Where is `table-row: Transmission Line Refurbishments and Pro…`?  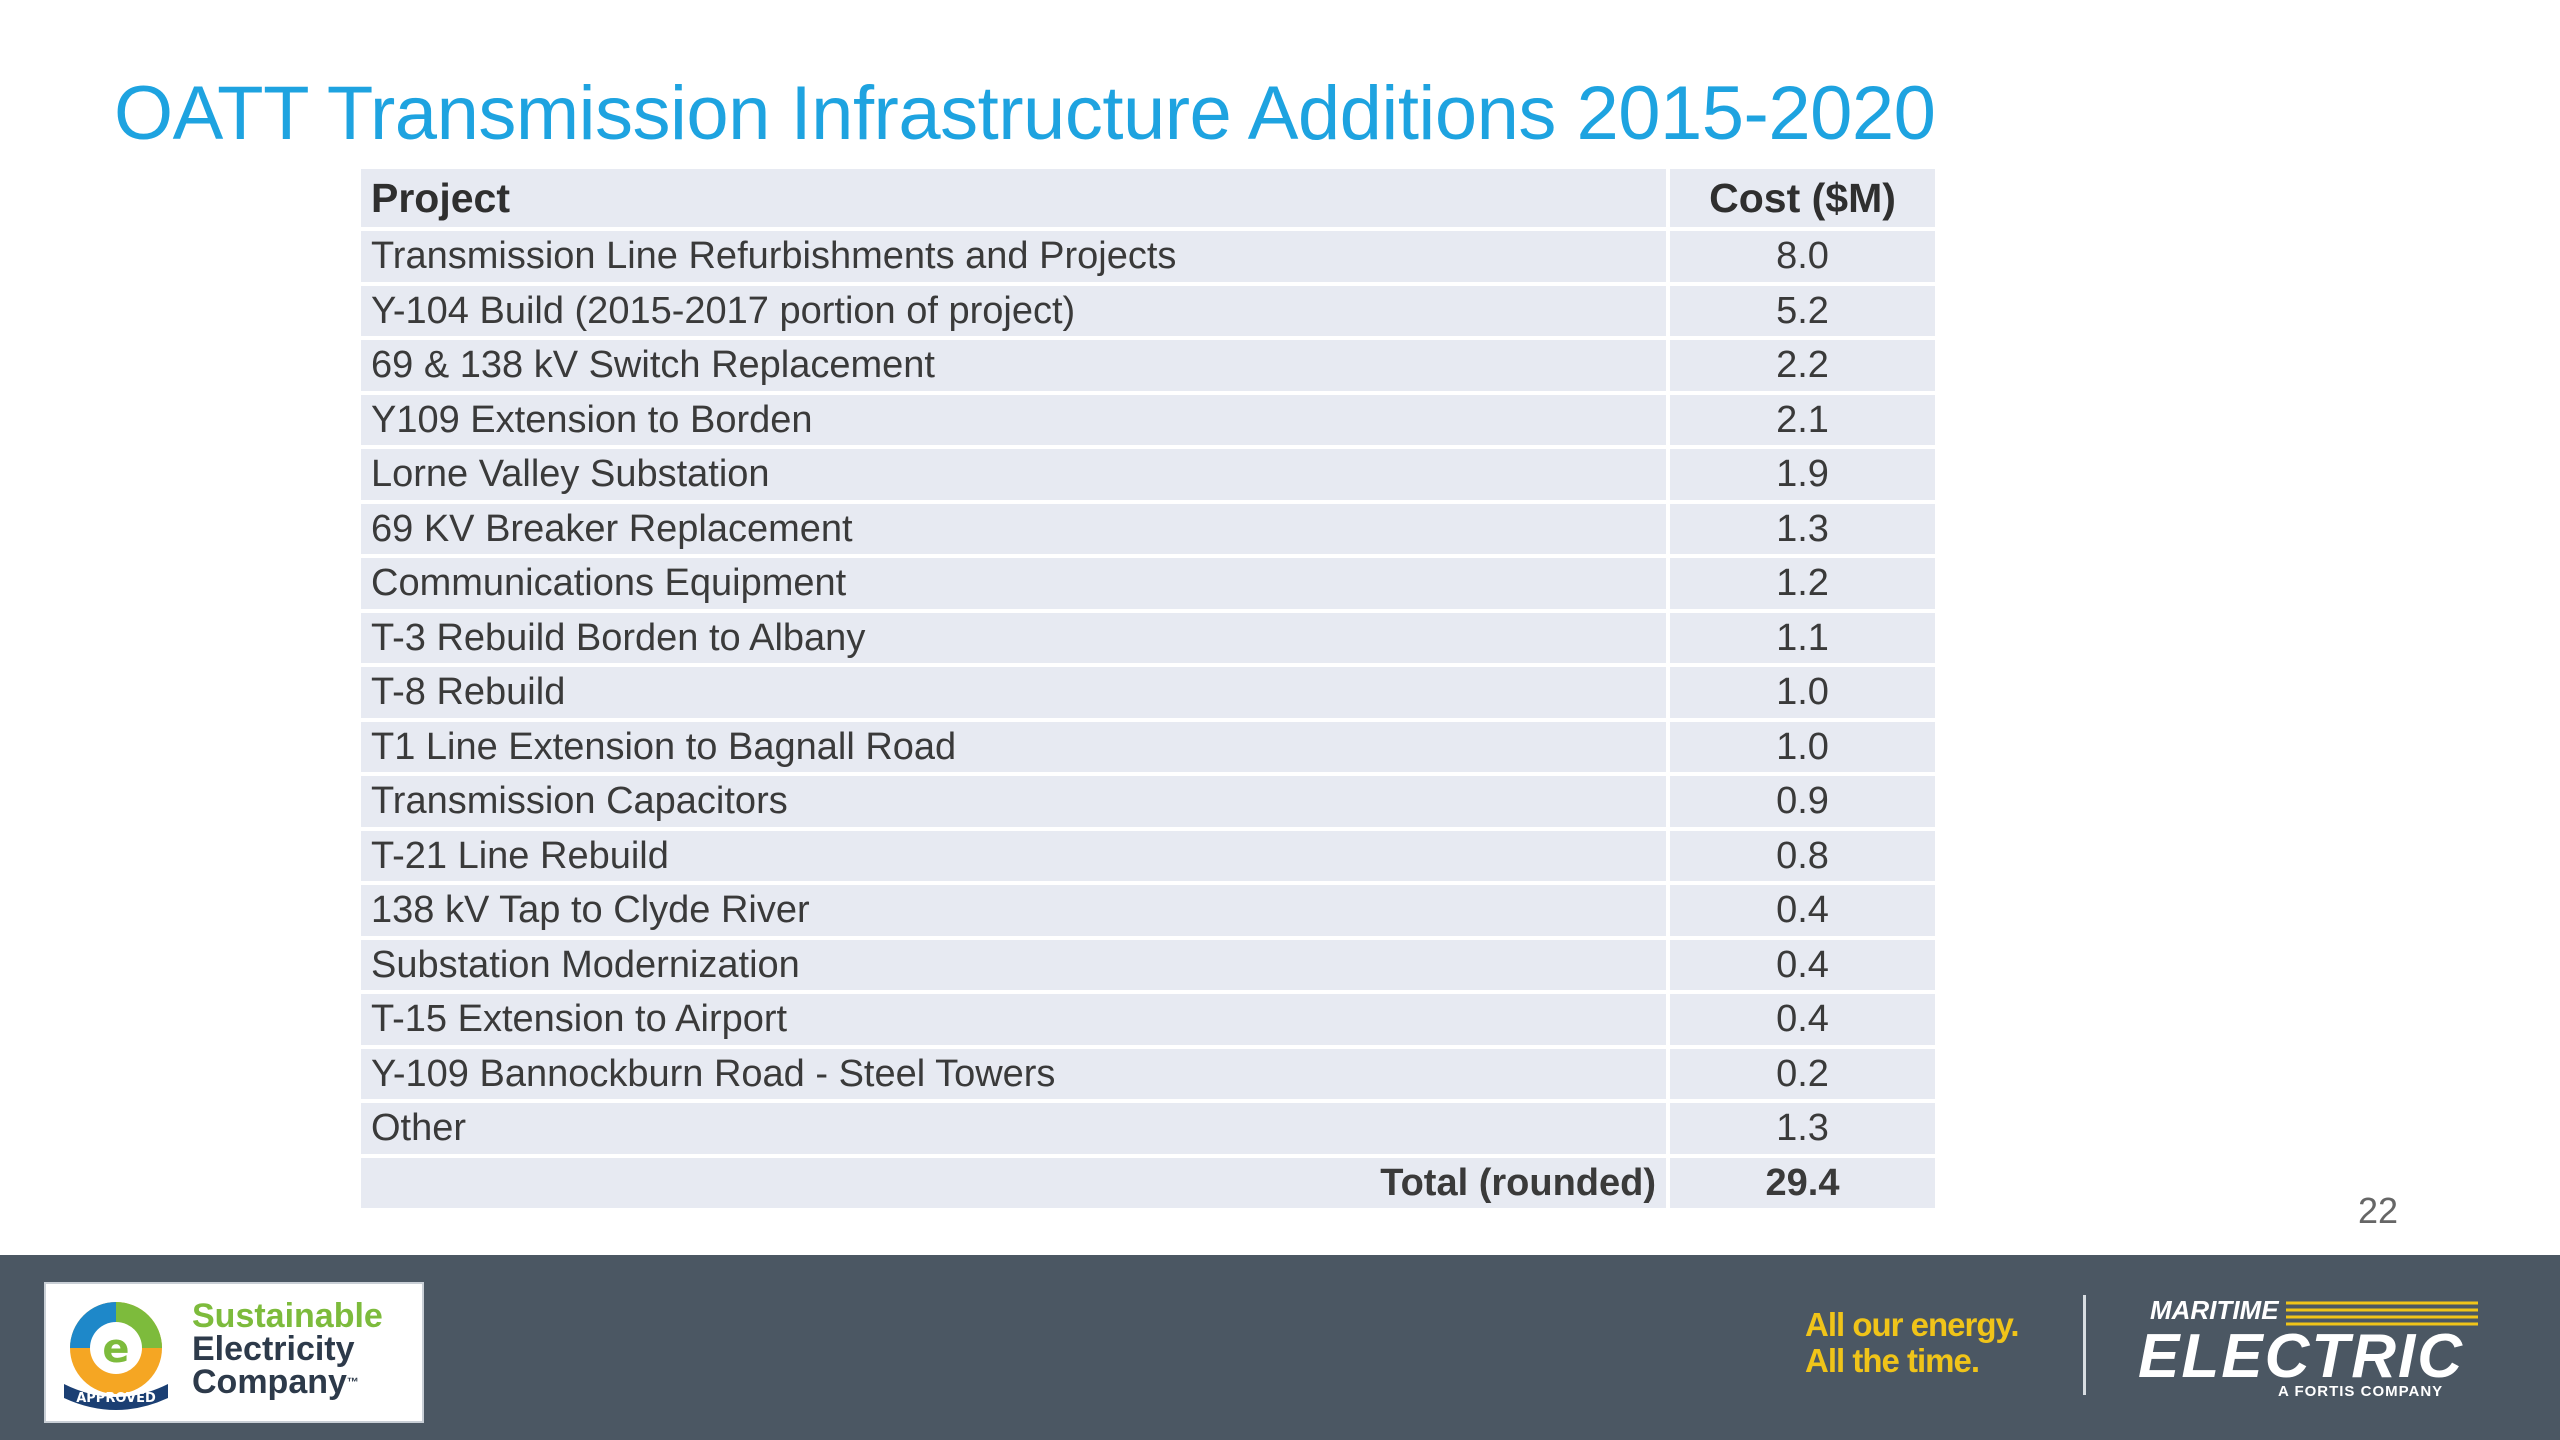 table-row: Transmission Line Refurbishments and Pro… is located at coordinates (1148, 256).